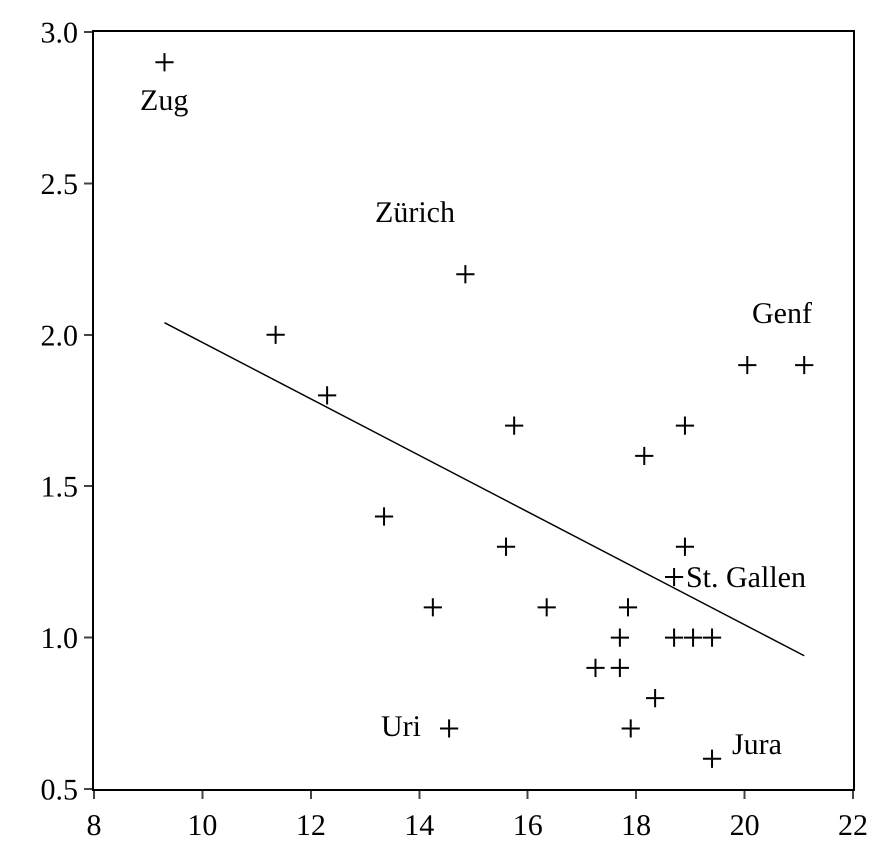 The image size is (873, 856). I want to click on x-tick-label: 16, so click(527, 825).